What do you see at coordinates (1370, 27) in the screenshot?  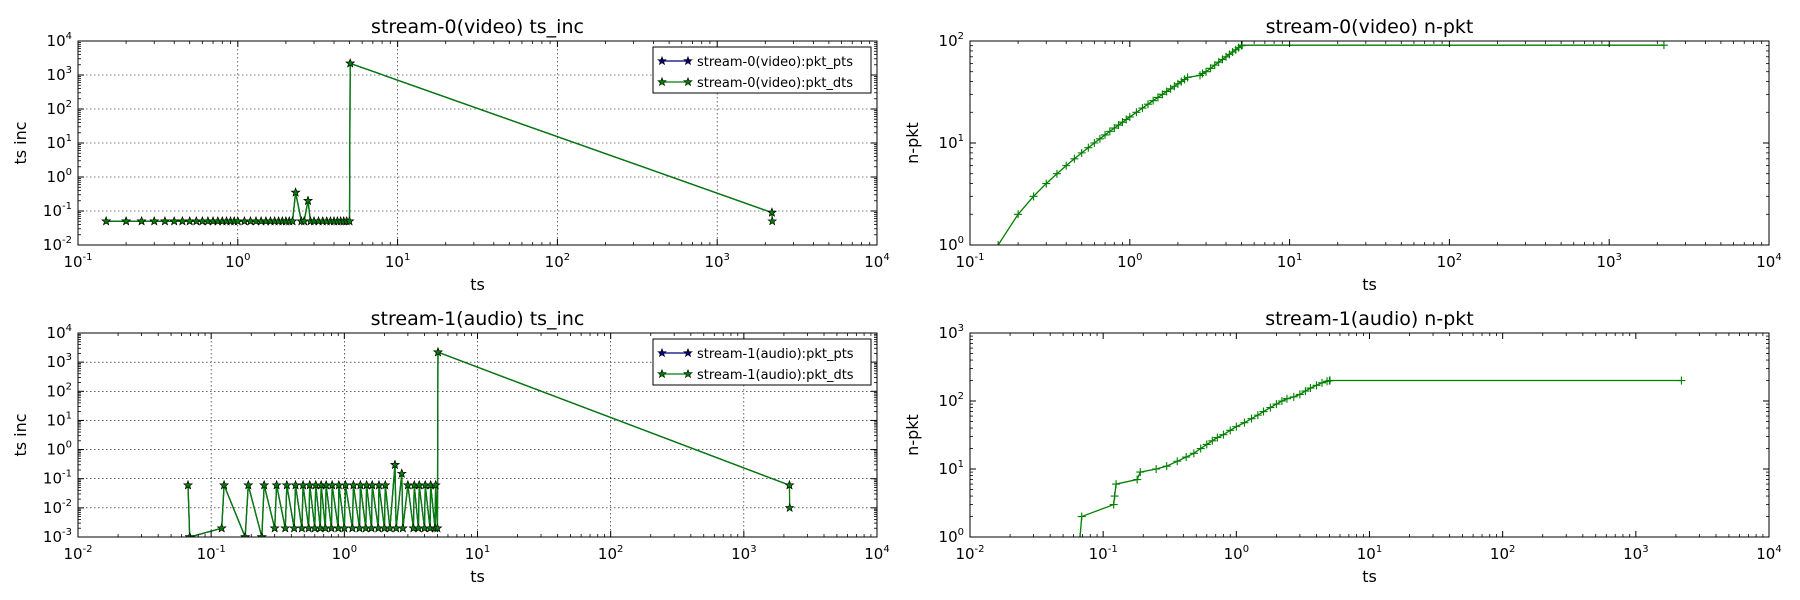 I see `chart-title: stream-0(video) n-pkt` at bounding box center [1370, 27].